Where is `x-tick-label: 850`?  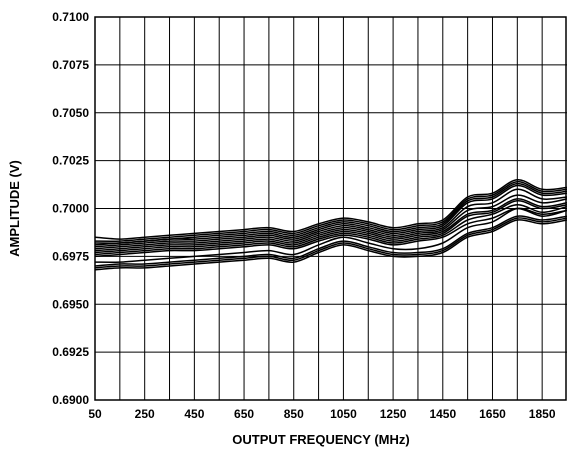
x-tick-label: 850 is located at coordinates (294, 414).